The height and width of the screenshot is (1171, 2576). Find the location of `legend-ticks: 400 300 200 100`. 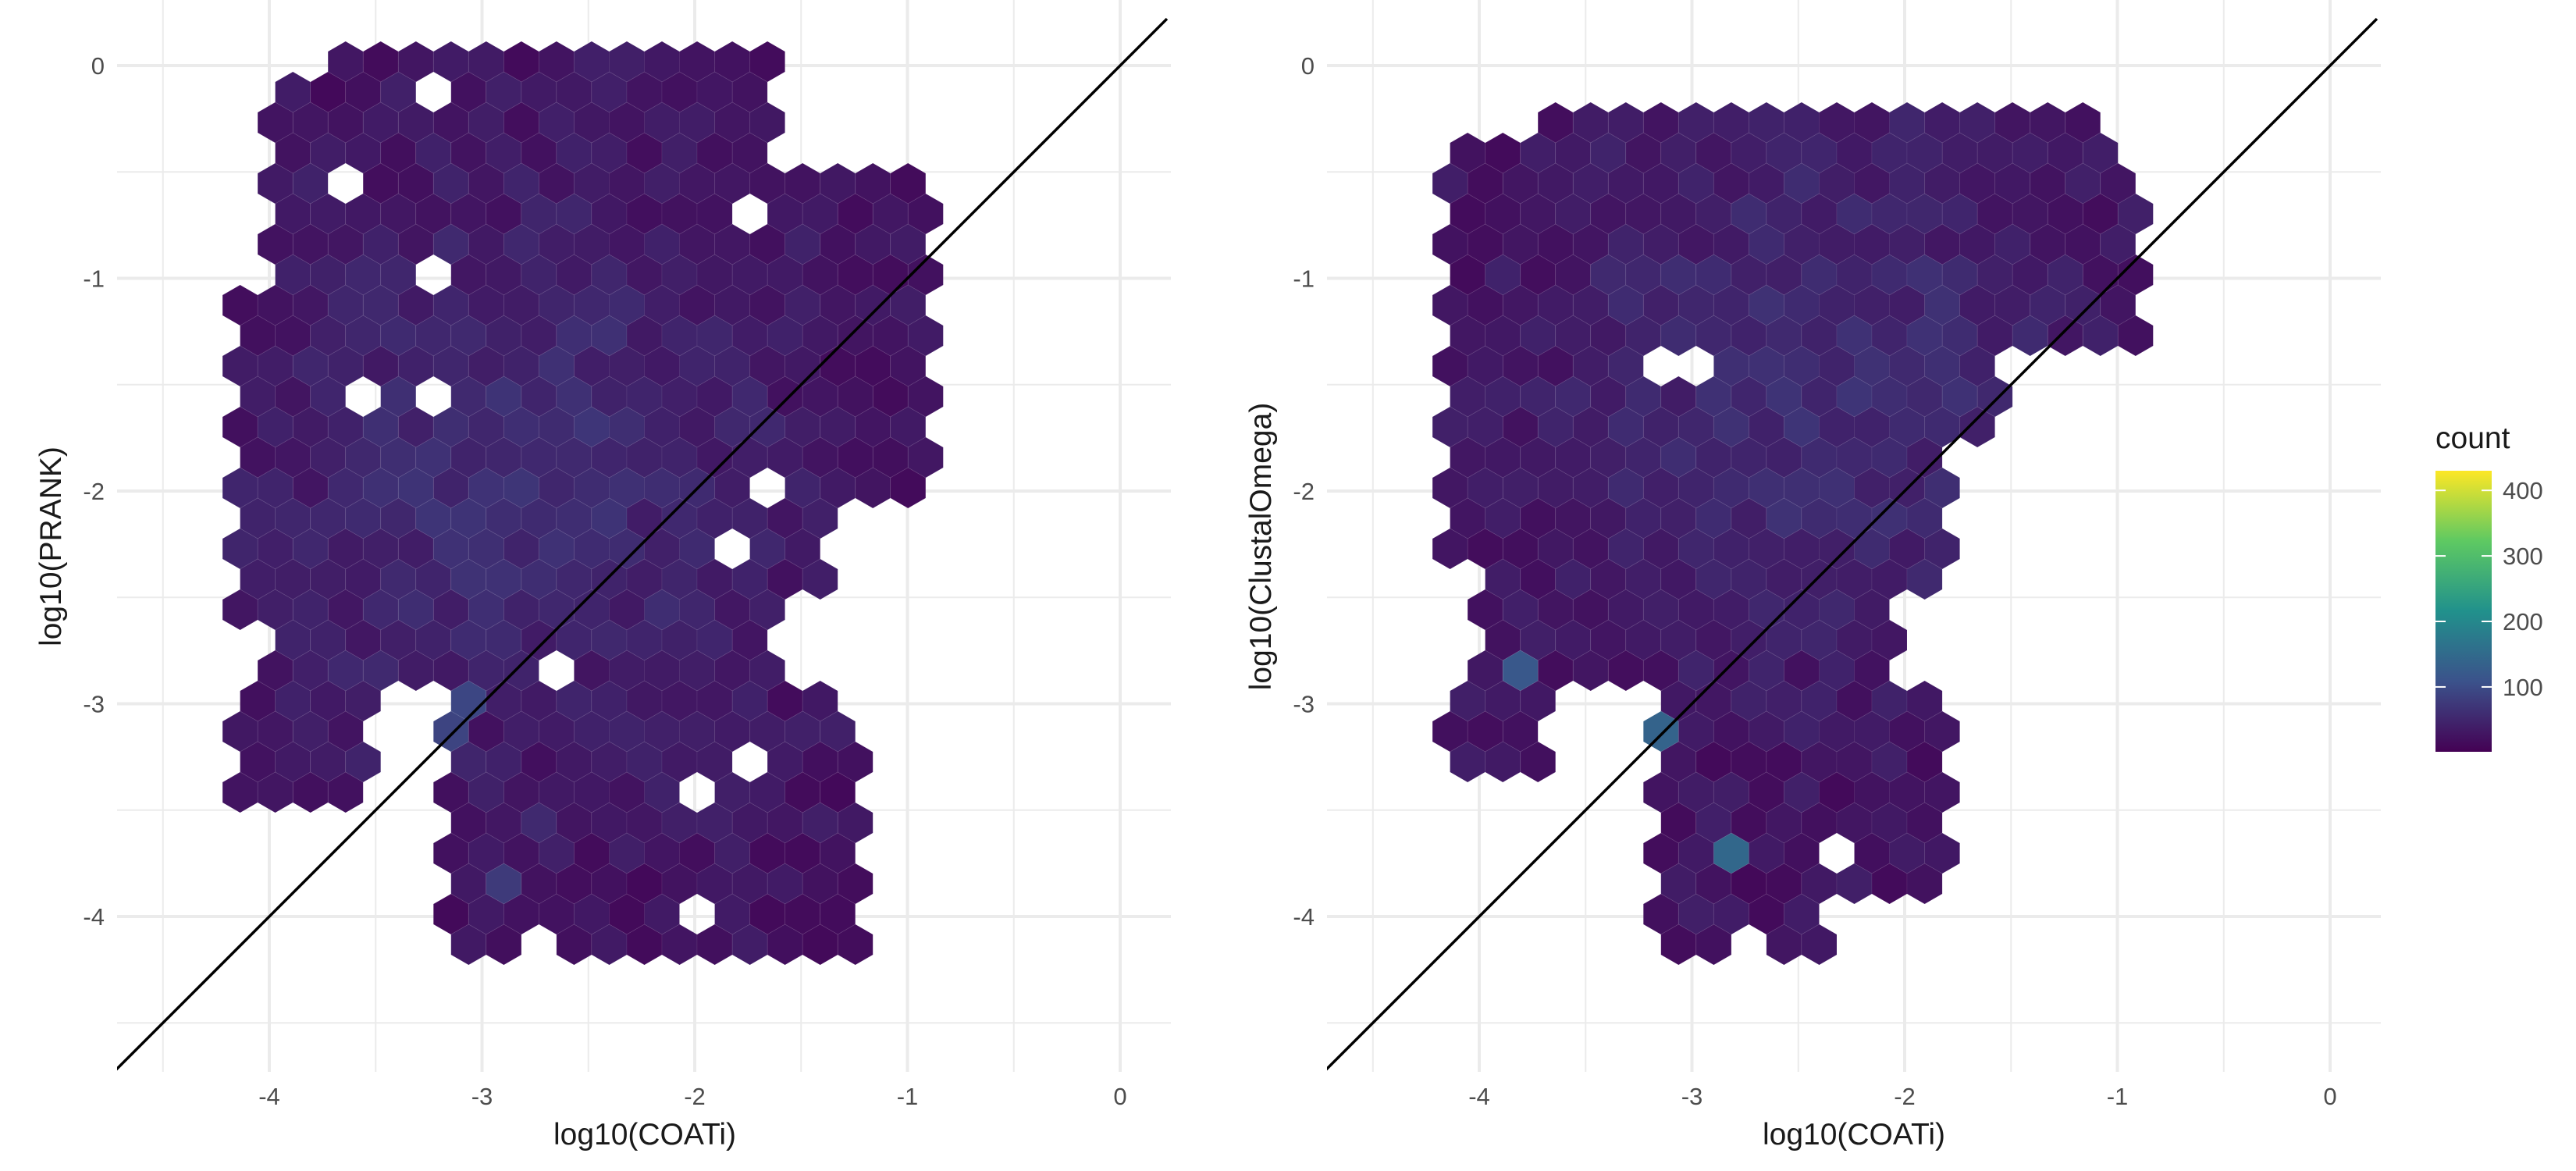

legend-ticks: 400 300 200 100 is located at coordinates (2489, 589).